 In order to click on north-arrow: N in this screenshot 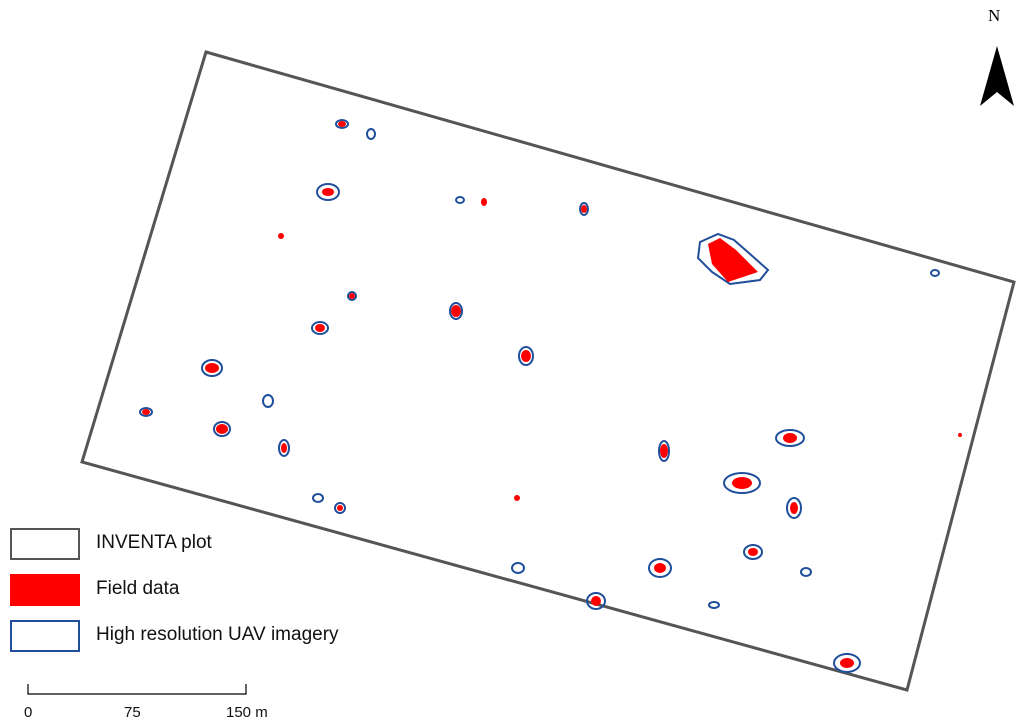, I will do `click(997, 58)`.